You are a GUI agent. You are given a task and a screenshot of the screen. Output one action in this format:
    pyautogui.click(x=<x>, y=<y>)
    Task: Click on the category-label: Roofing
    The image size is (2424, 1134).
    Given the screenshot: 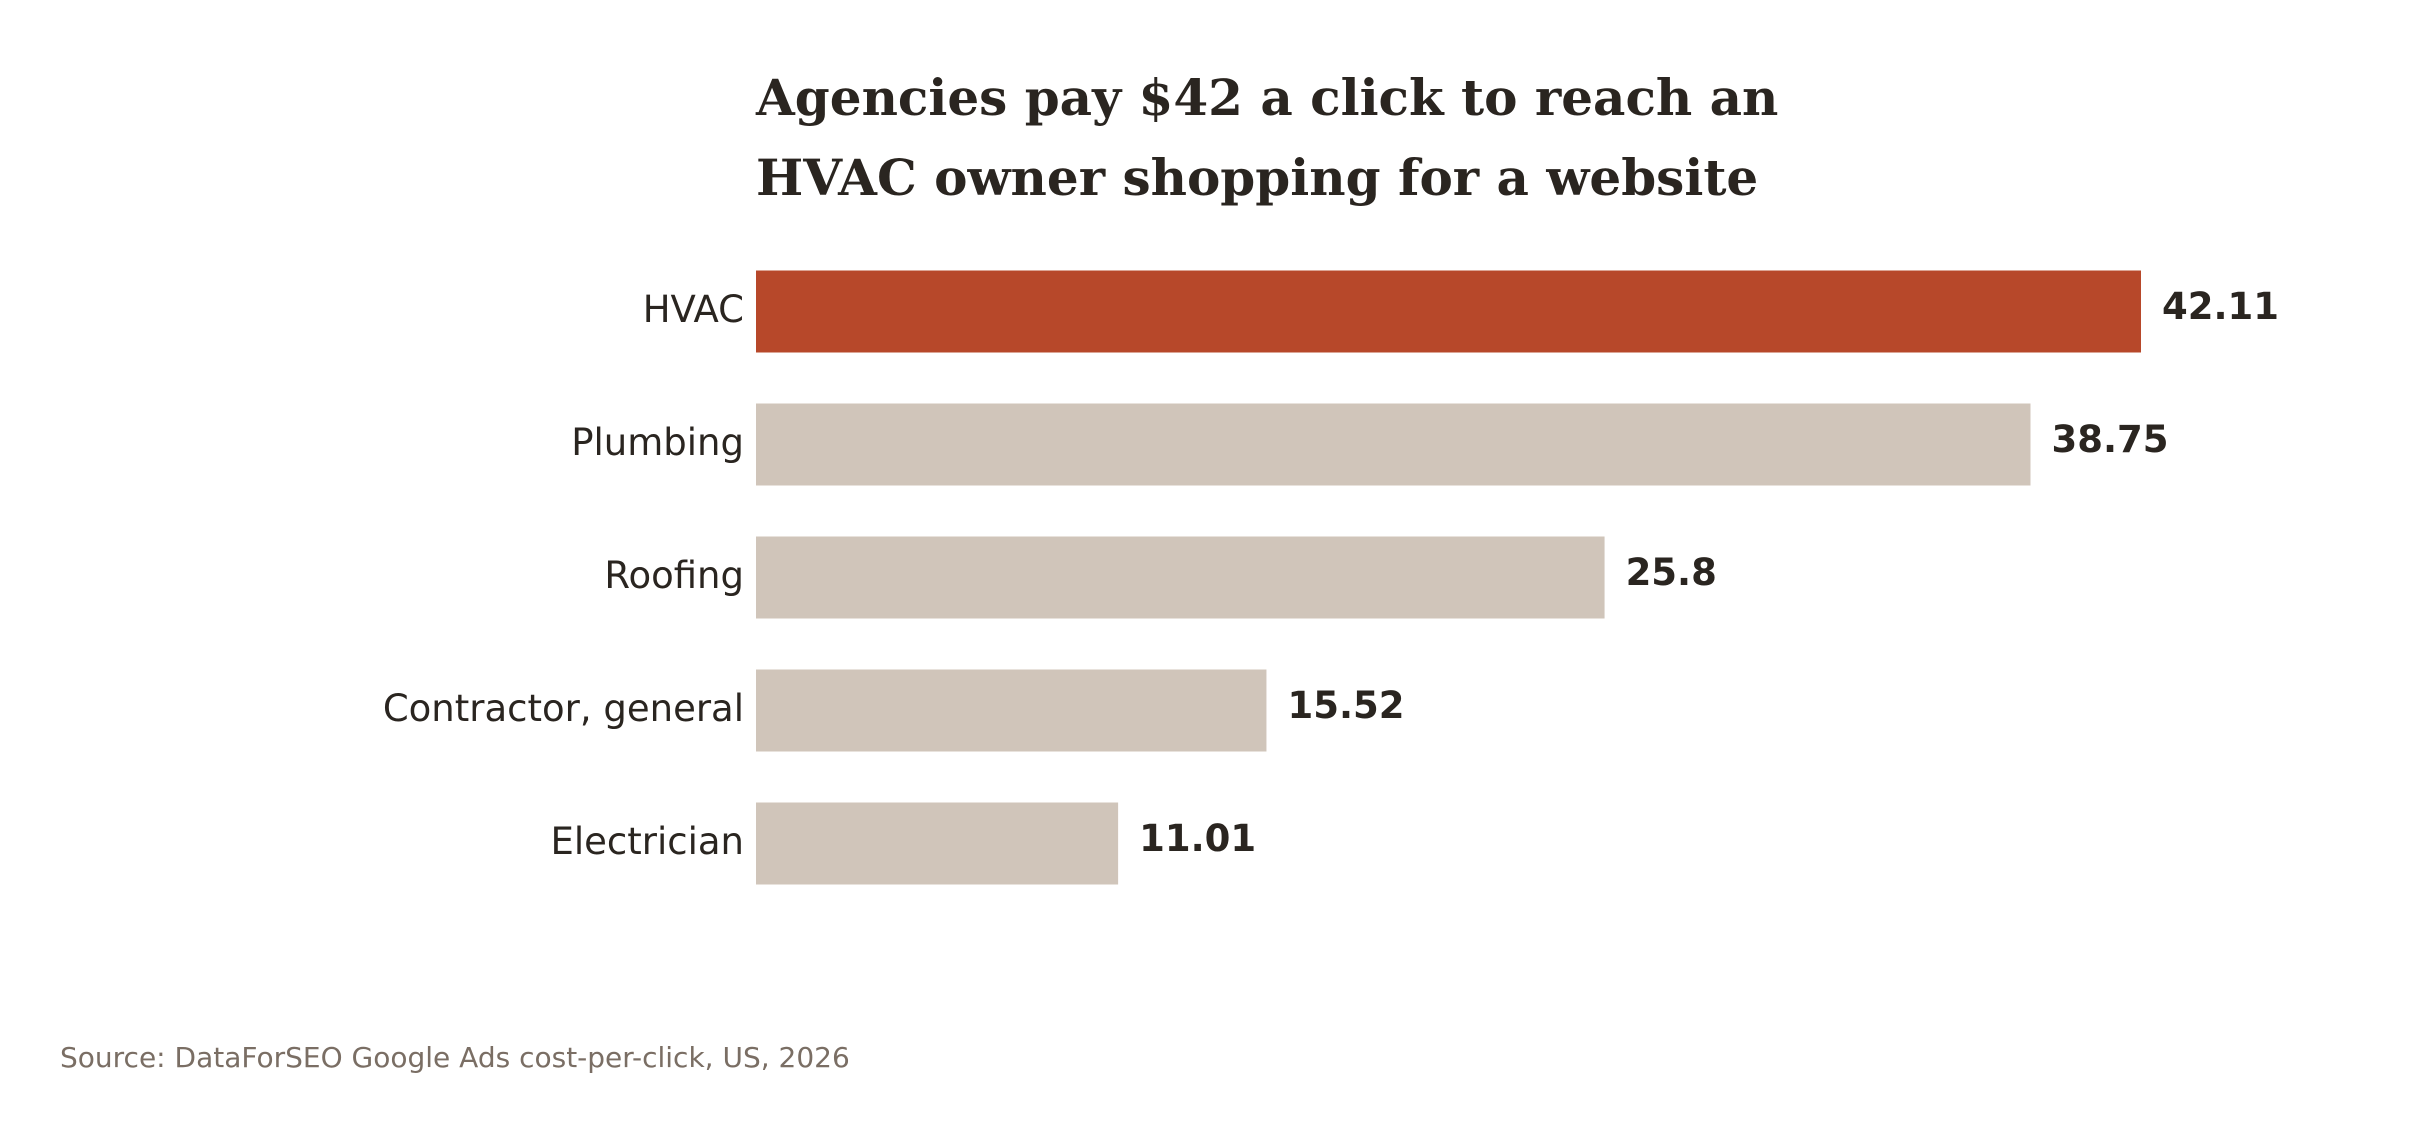 What is the action you would take?
    pyautogui.click(x=674, y=575)
    